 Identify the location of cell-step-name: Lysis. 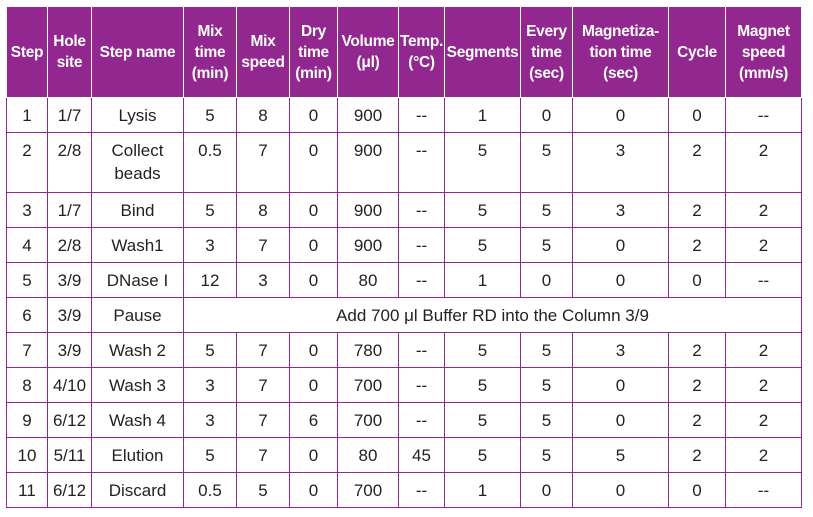
(137, 115).